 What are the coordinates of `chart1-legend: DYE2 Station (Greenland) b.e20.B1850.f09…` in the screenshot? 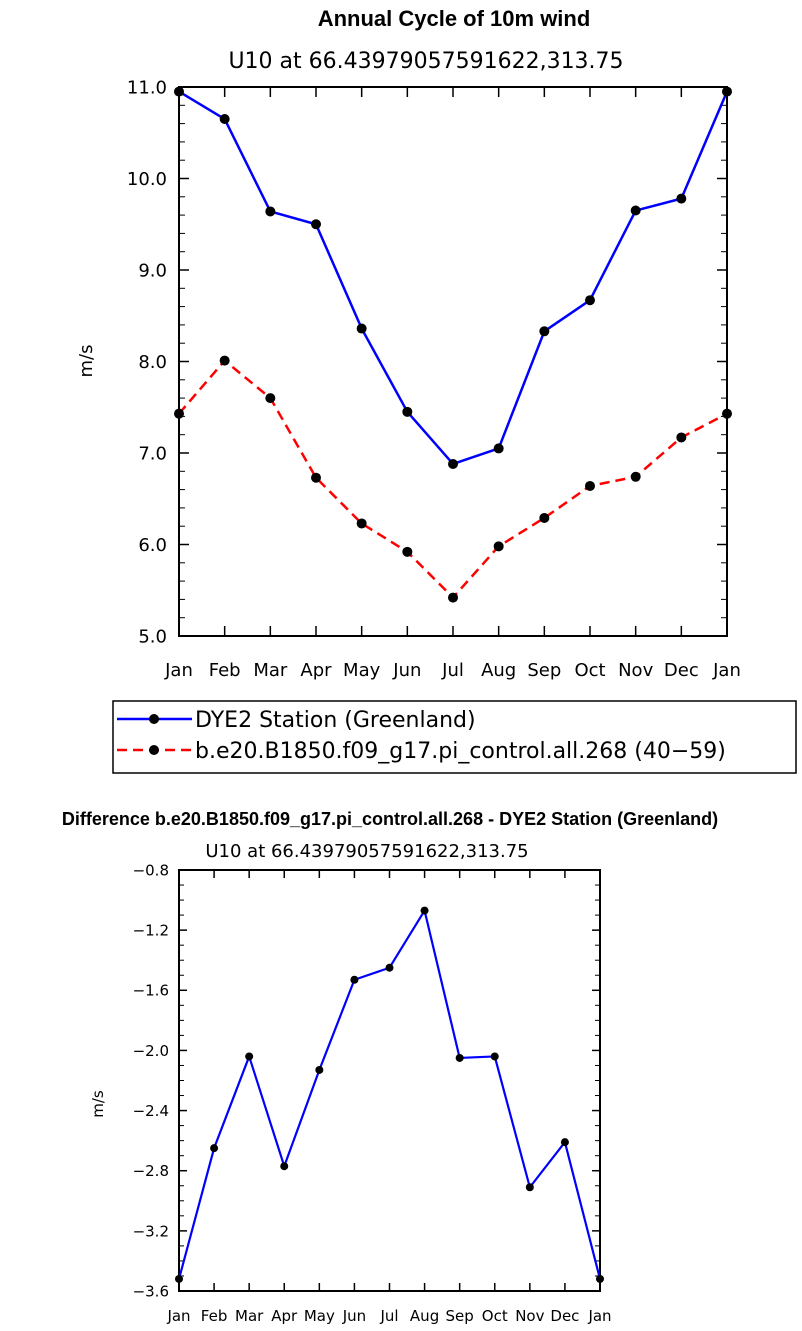 It's located at (454, 737).